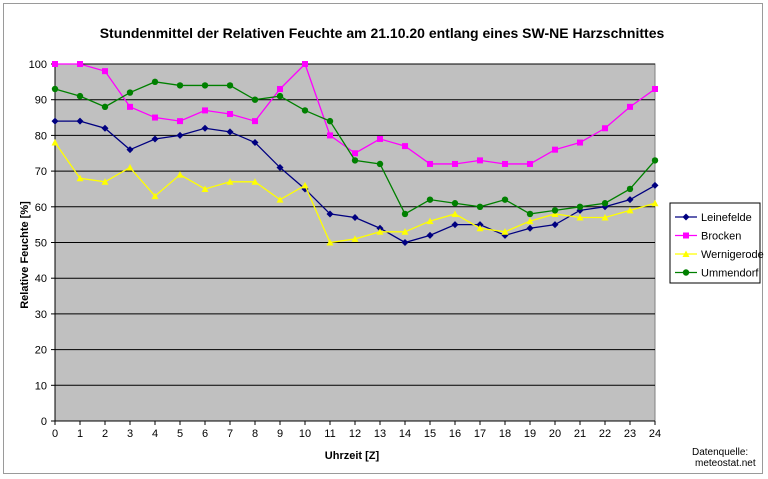 The image size is (768, 479). Describe the element at coordinates (329, 434) in the screenshot. I see `x-tick-label: 11` at that location.